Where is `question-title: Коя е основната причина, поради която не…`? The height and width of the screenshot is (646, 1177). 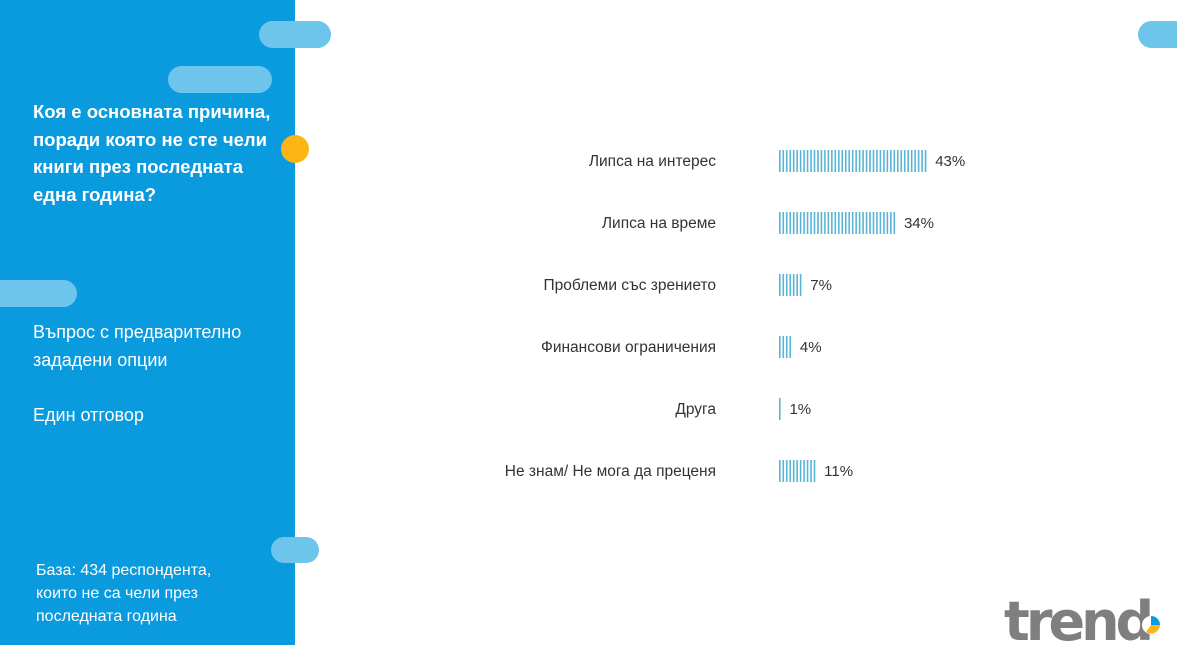 question-title: Коя е основната причина, поради която не… is located at coordinates (152, 153).